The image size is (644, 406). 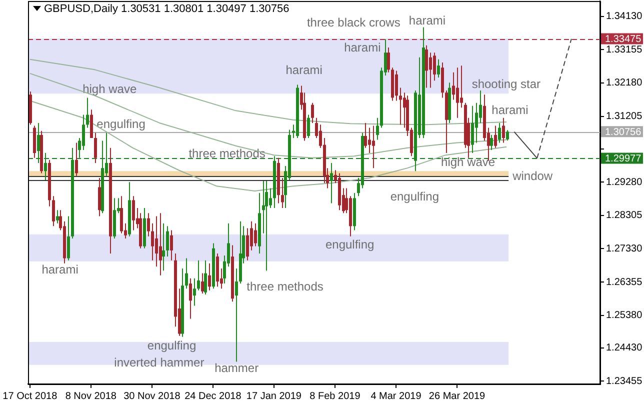 I want to click on x-tick-label: 8 Feb 2019, so click(x=335, y=396).